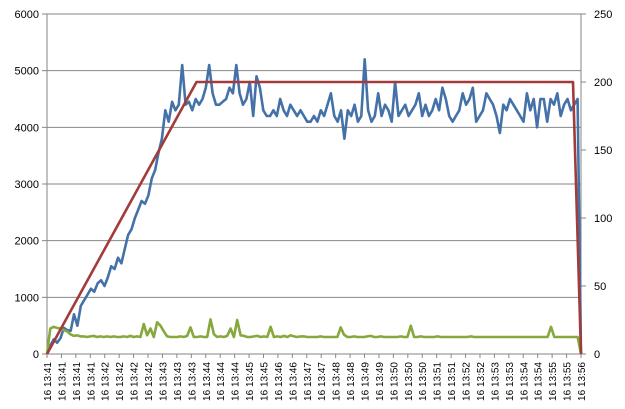  Describe the element at coordinates (603, 15) in the screenshot. I see `y-right-tick-label: 250` at that location.